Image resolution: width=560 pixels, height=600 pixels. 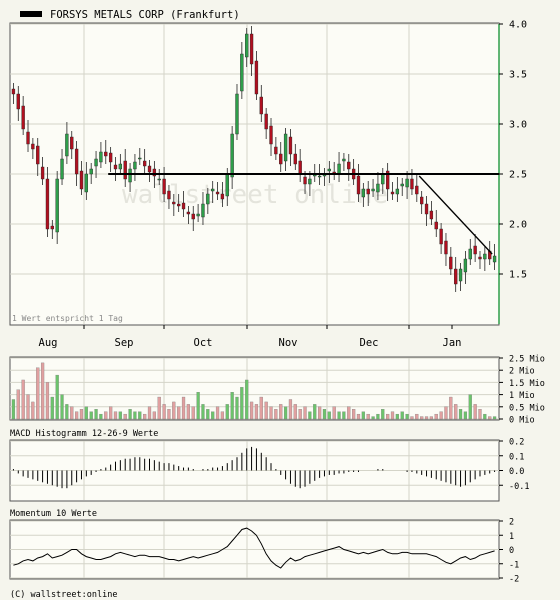 What do you see at coordinates (527, 384) in the screenshot?
I see `y-tick-label: 1.5 Mio` at bounding box center [527, 384].